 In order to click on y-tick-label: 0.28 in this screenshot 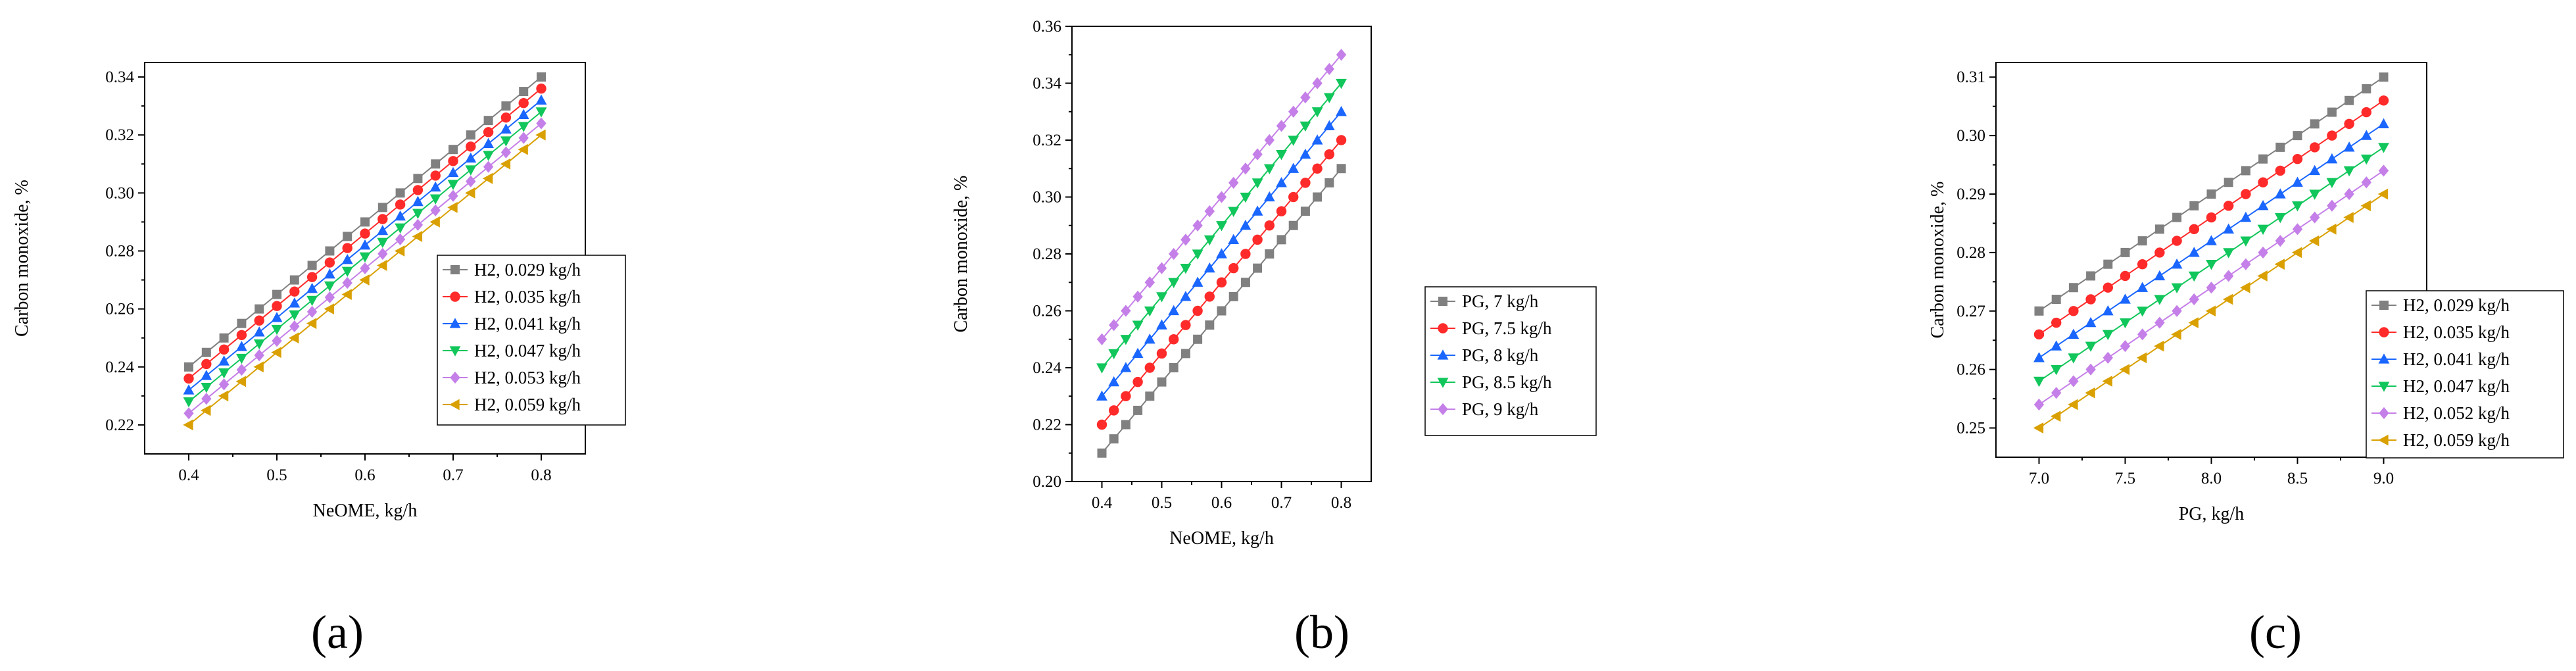, I will do `click(1971, 253)`.